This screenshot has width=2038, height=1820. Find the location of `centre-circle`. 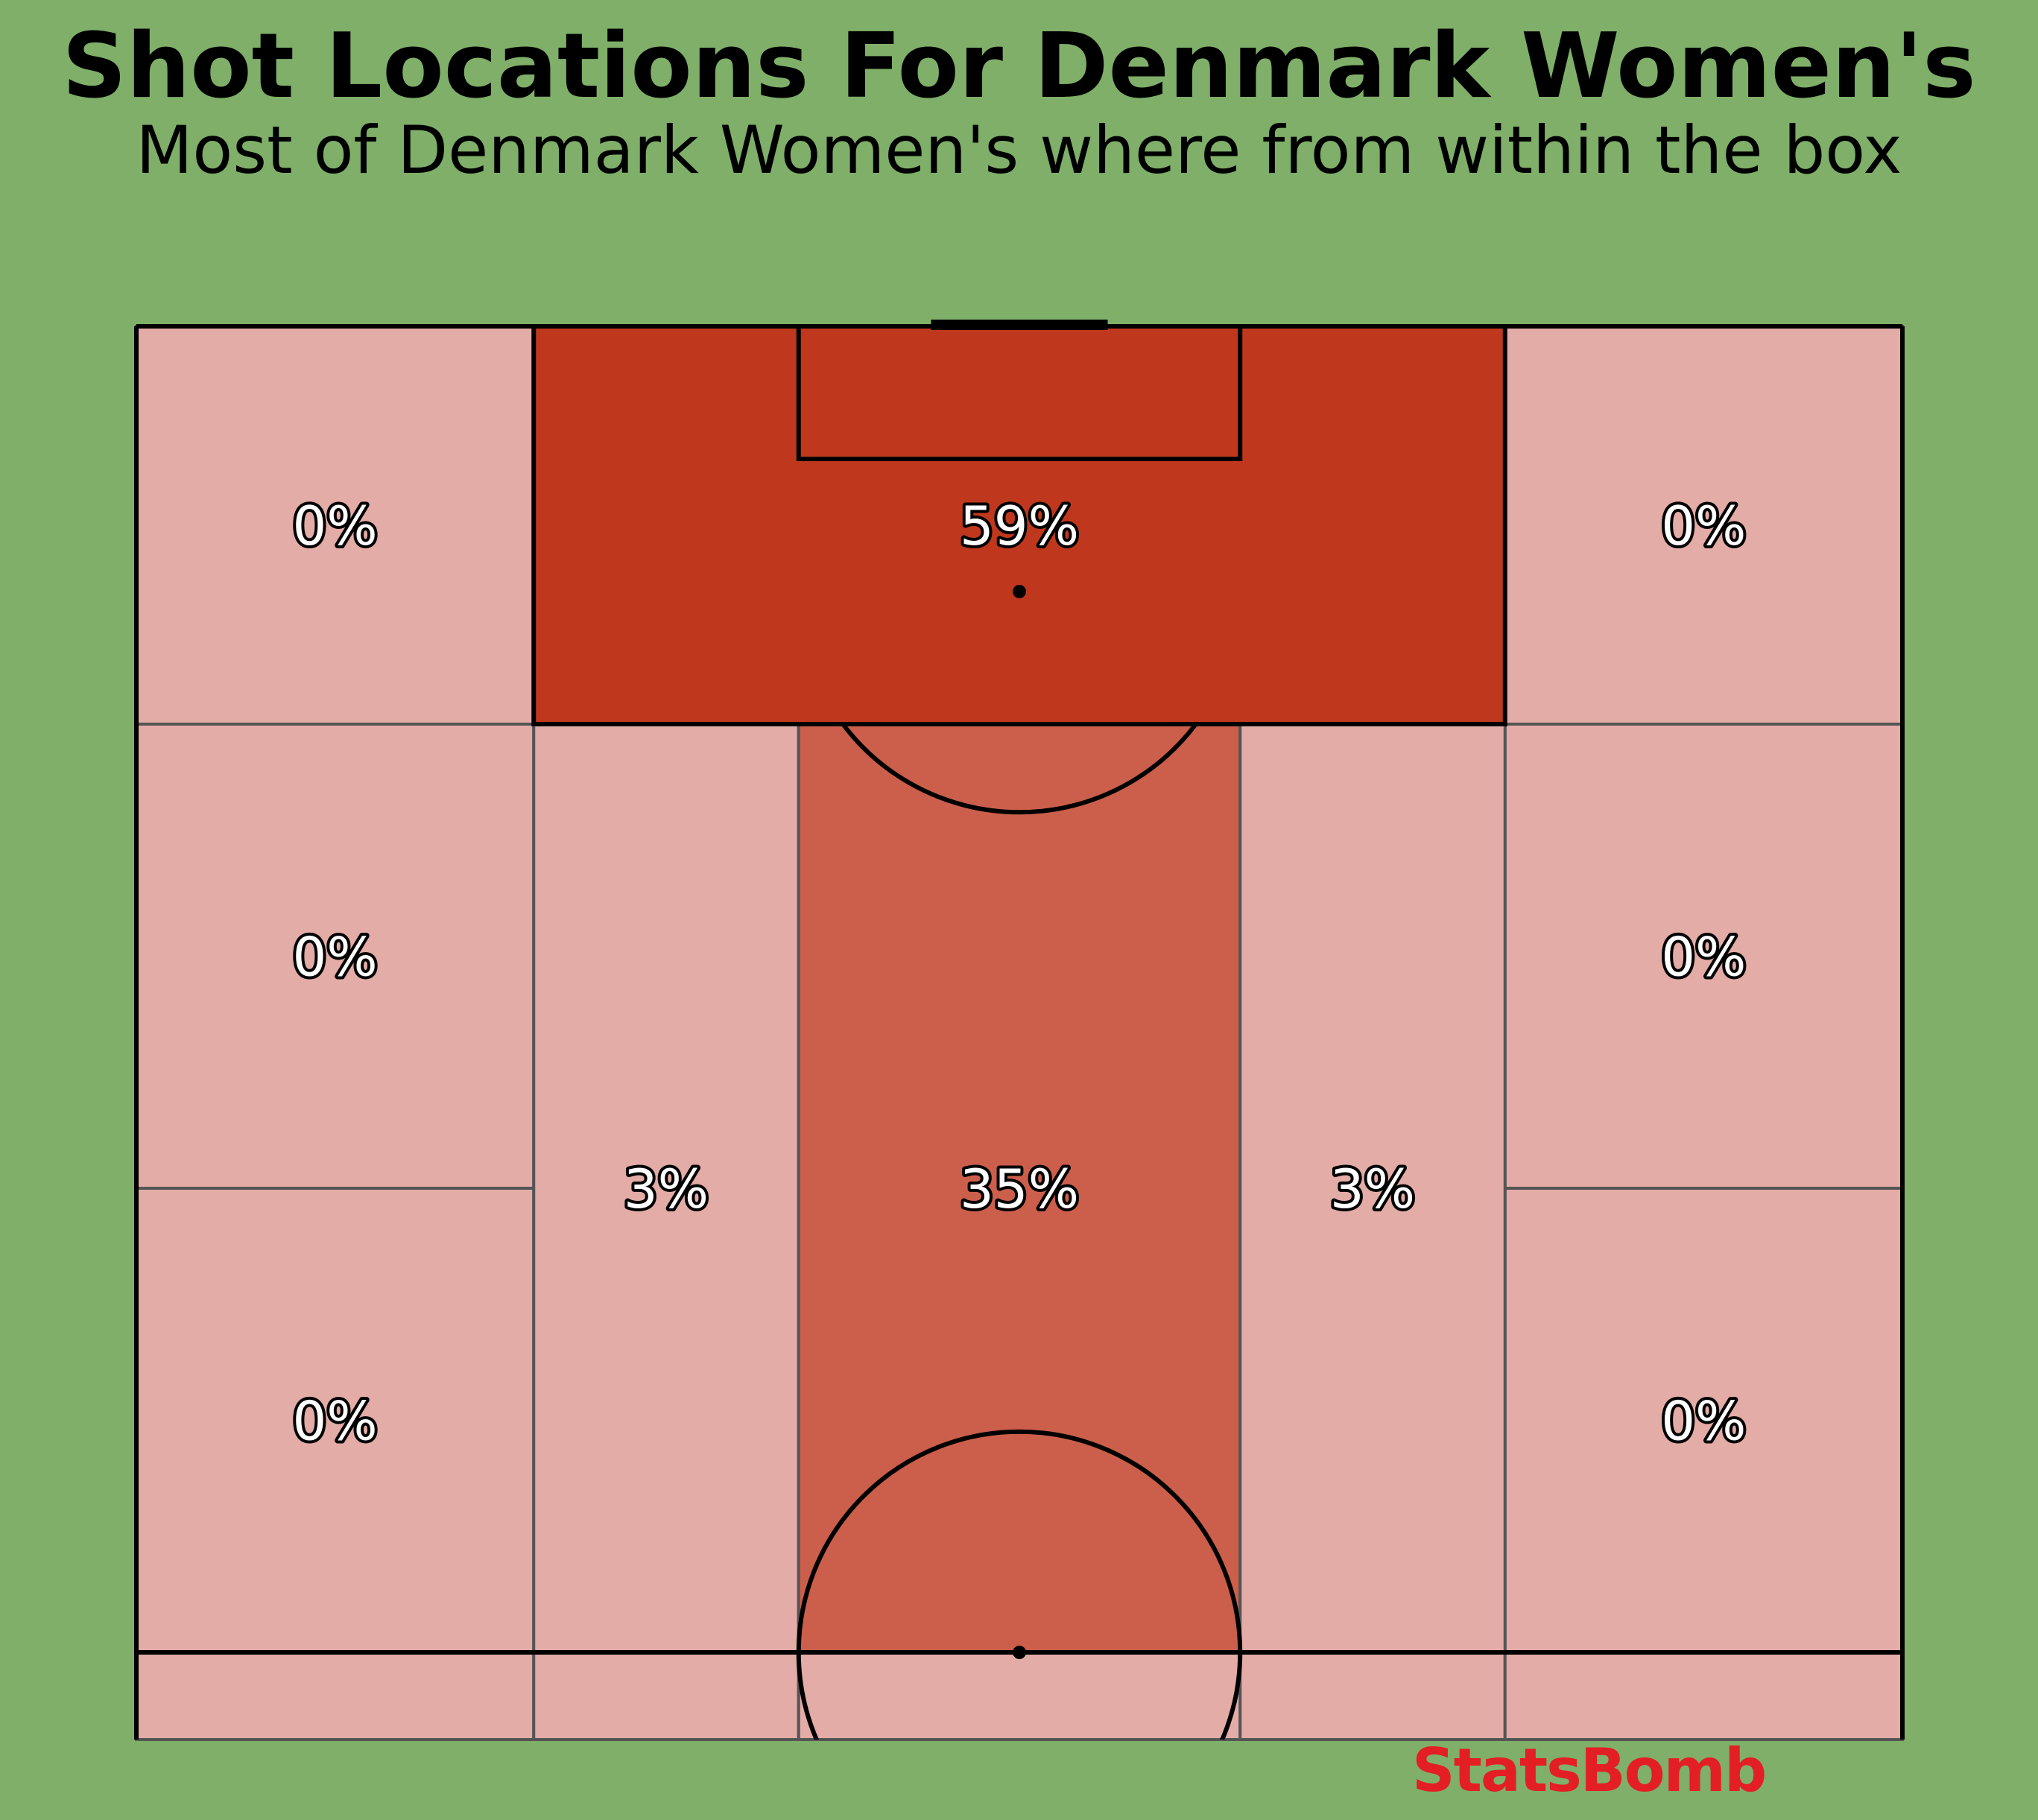

centre-circle is located at coordinates (1019, 1584).